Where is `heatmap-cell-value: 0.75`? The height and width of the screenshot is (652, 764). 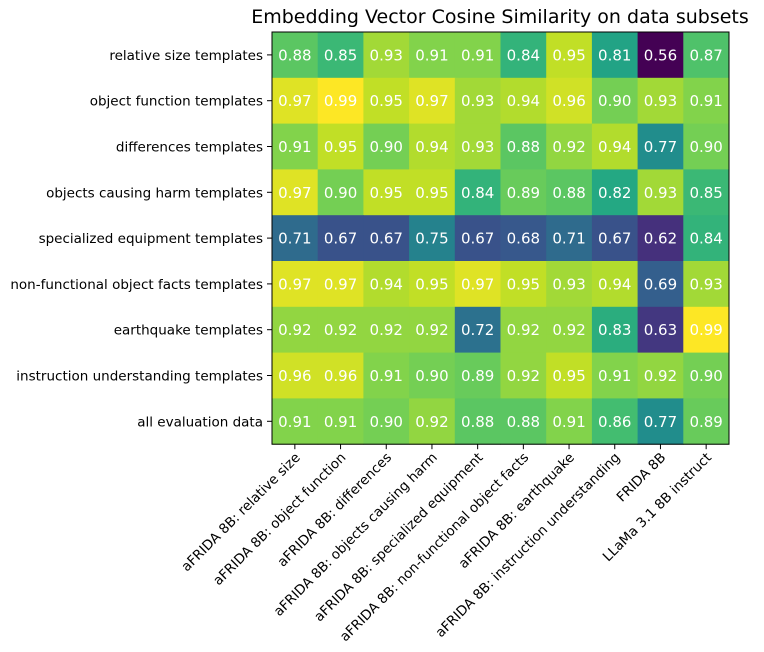
heatmap-cell-value: 0.75 is located at coordinates (431, 239).